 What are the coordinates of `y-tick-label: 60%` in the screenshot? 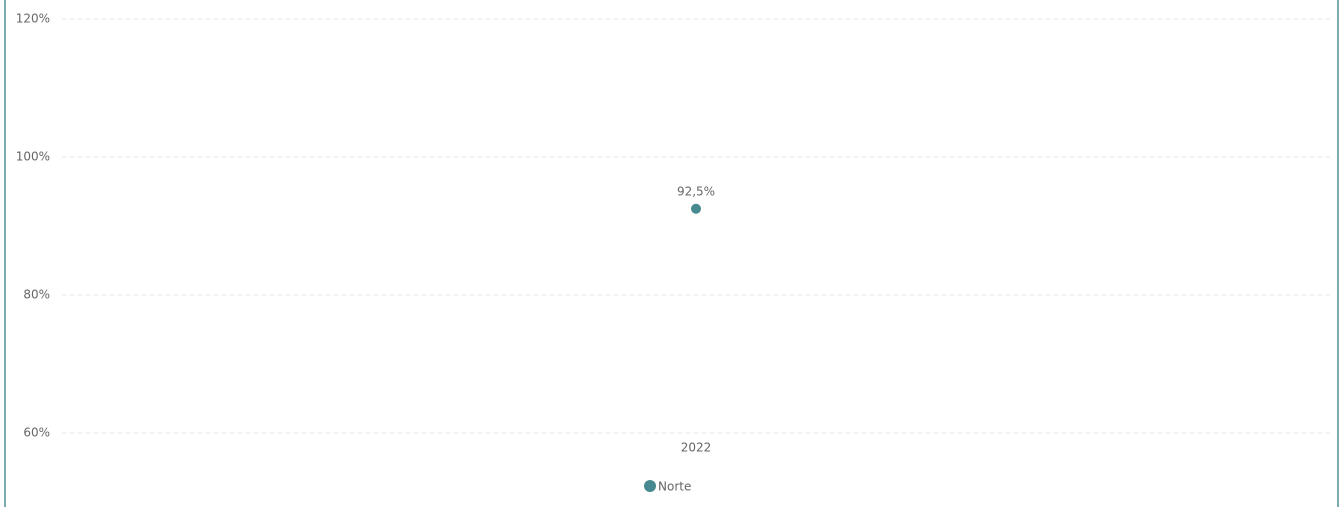 It's located at (36, 433).